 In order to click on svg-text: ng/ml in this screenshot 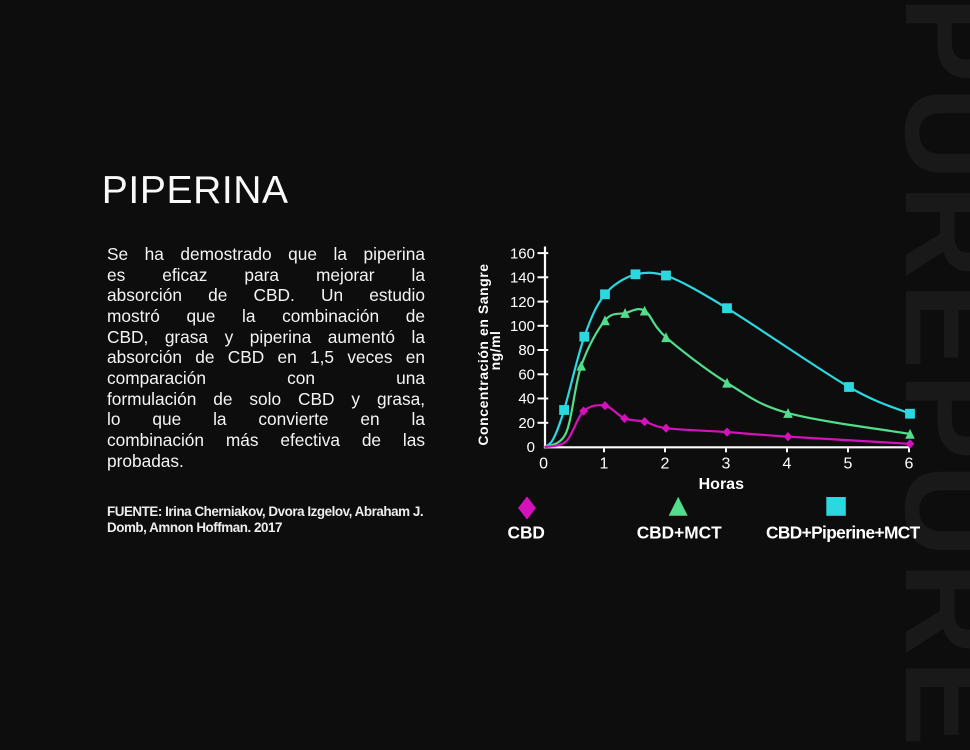, I will do `click(495, 351)`.